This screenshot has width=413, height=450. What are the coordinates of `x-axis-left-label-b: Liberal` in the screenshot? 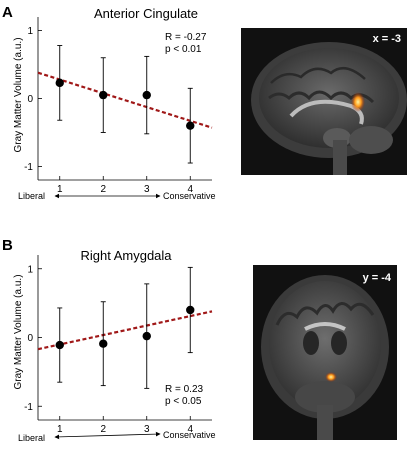 It's located at (31, 438).